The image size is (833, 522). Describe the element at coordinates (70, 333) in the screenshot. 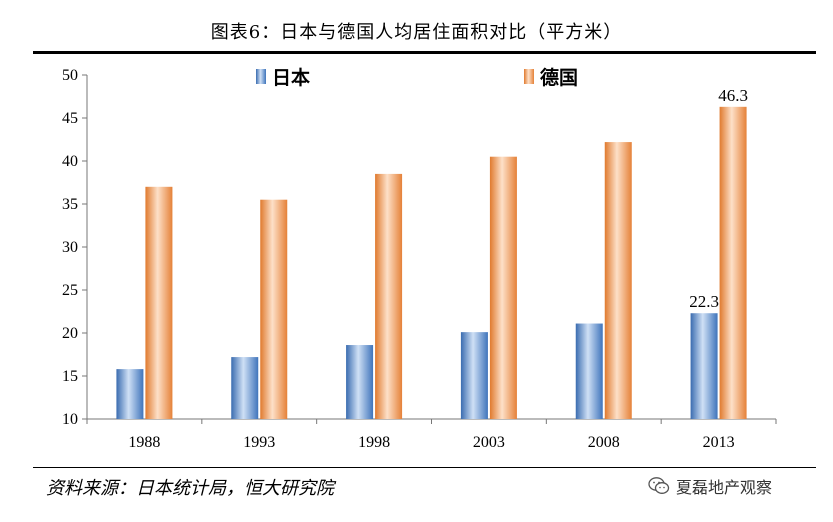

I see `y-tick-label: 20` at that location.